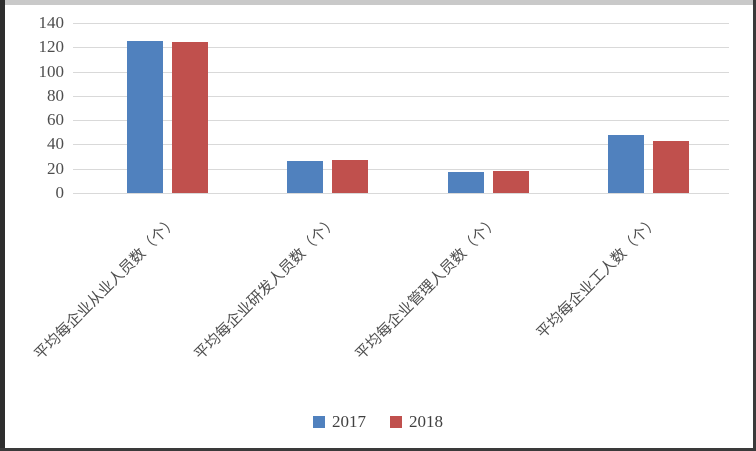  Describe the element at coordinates (378, 449) in the screenshot. I see `window-border-bottom` at that location.